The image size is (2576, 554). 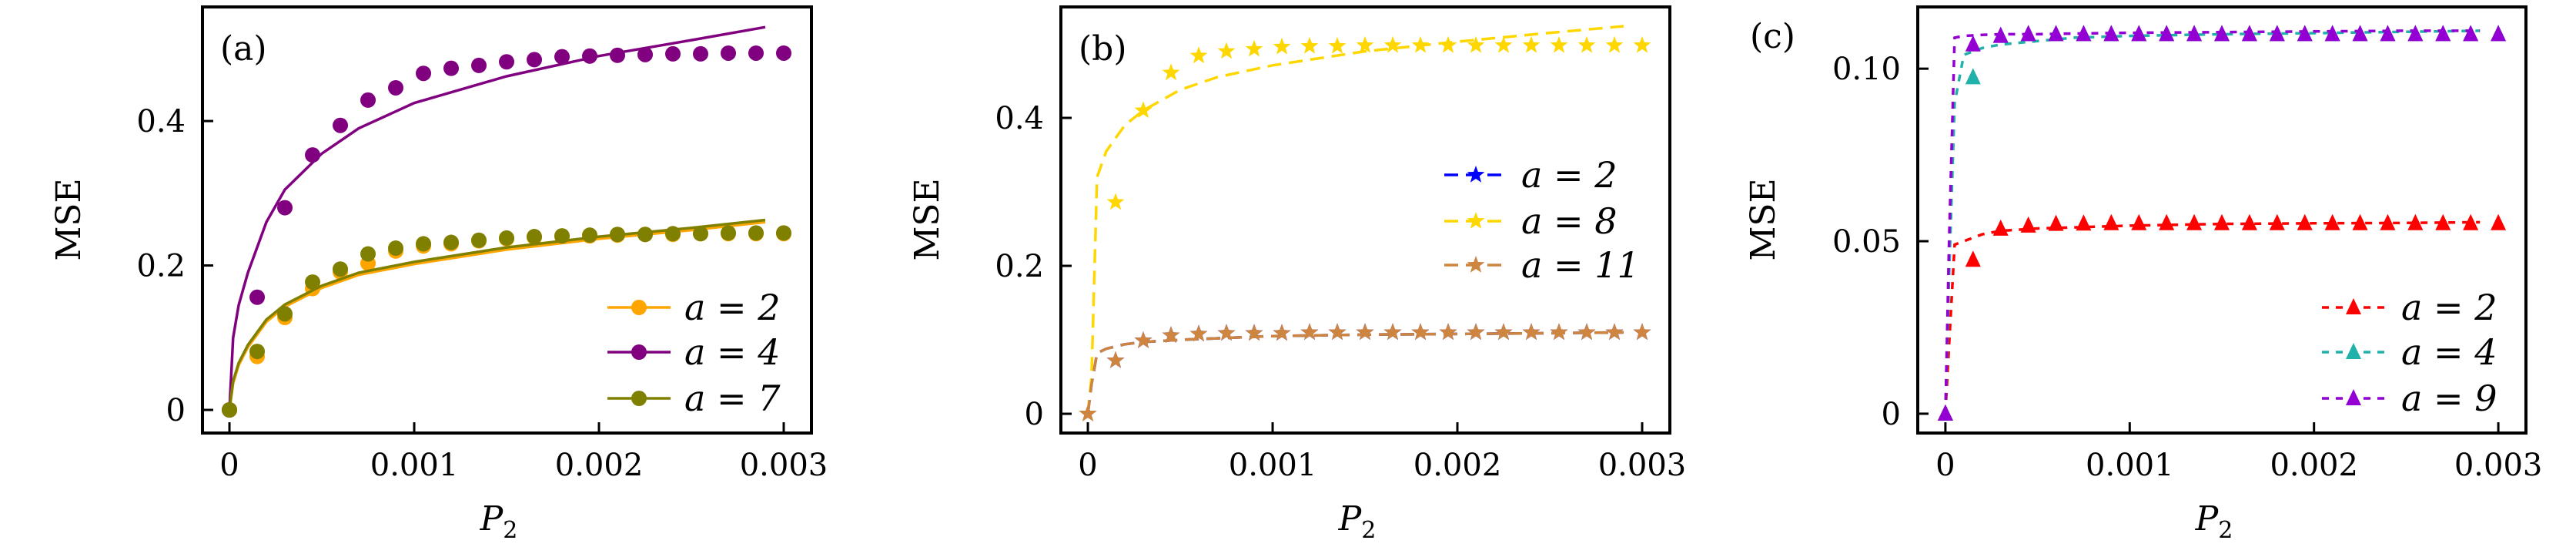 I want to click on y-axis-label: MSE, so click(x=1763, y=219).